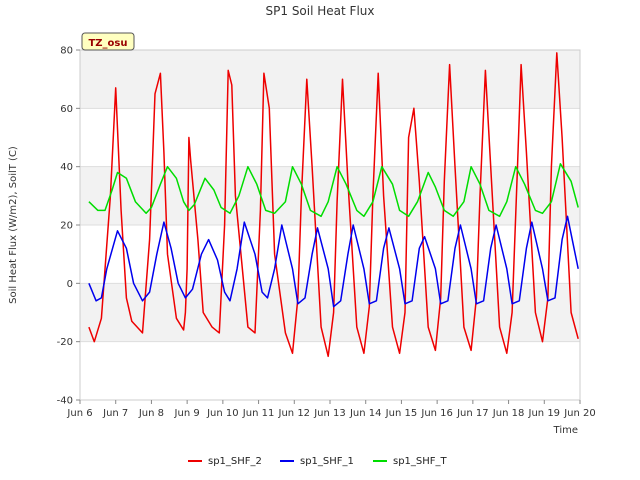 Image resolution: width=640 pixels, height=480 pixels. I want to click on x-tick-label: Jun 9, so click(187, 413).